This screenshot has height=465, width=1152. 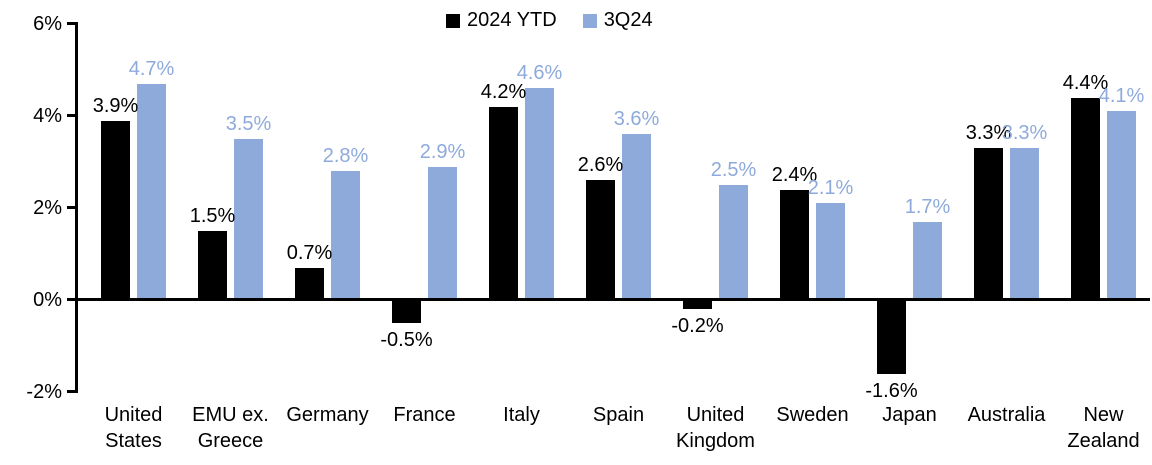 I want to click on legend-label-3q24: 3Q24, so click(x=628, y=20).